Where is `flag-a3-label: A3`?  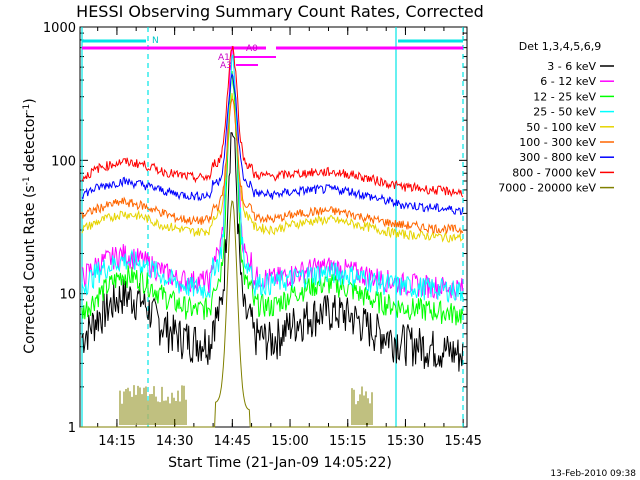 flag-a3-label: A3 is located at coordinates (226, 66).